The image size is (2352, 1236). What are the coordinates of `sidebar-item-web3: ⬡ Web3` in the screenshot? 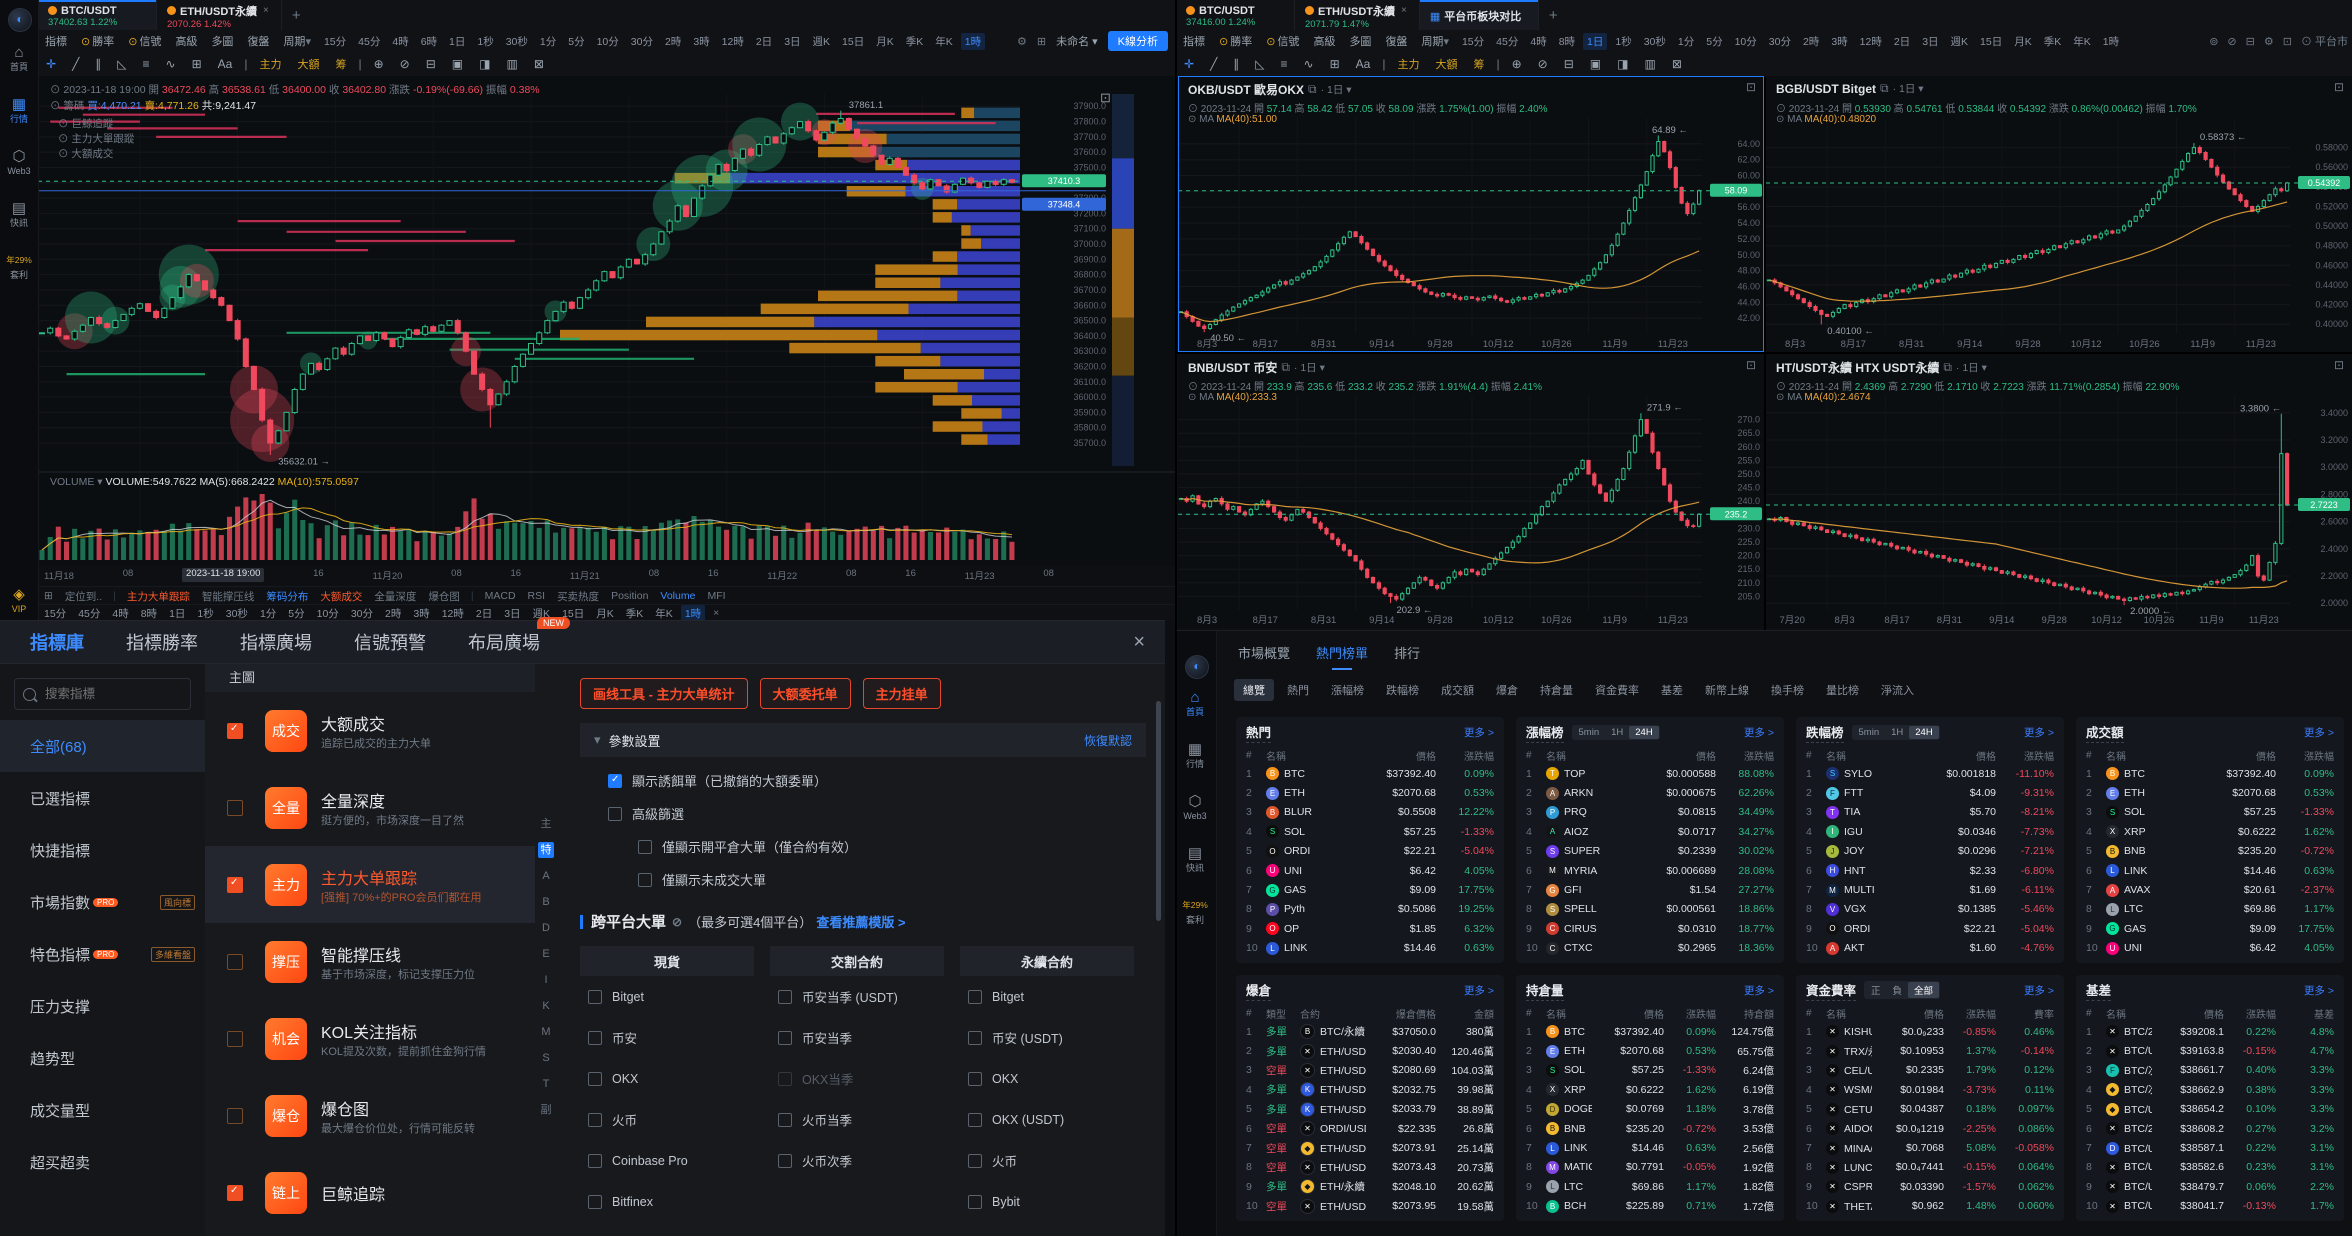 It's located at (19, 162).